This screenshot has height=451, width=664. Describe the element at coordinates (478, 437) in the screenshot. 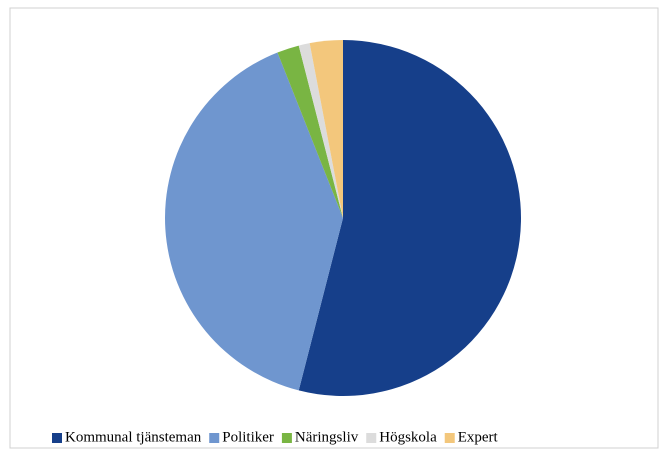

I see `legend-label: Expert` at that location.